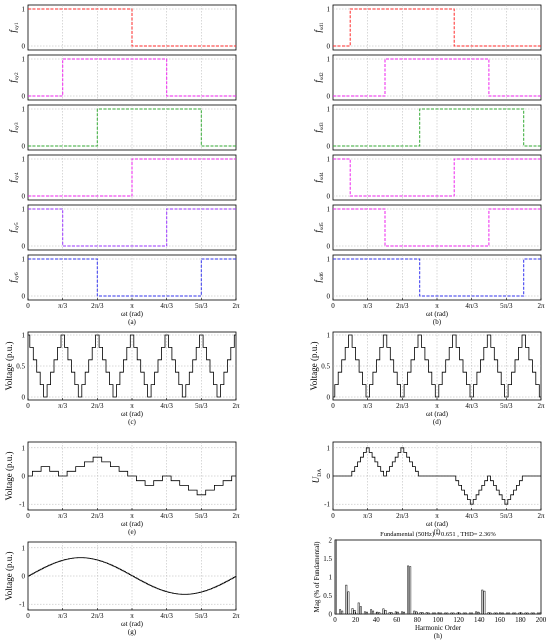 The image size is (550, 643). I want to click on series-line-fsy3, so click(132, 127).